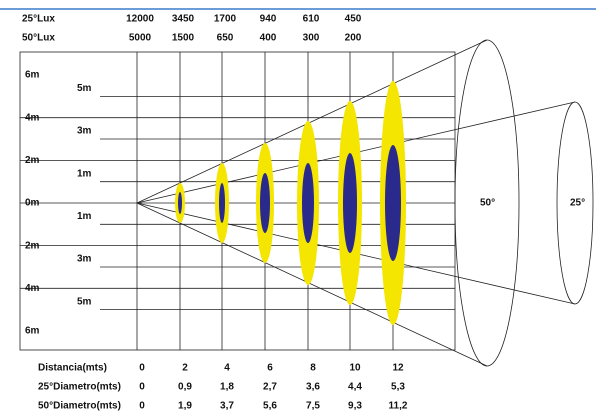 The image size is (596, 413). Describe the element at coordinates (577, 203) in the screenshot. I see `cone-label: 25°` at that location.